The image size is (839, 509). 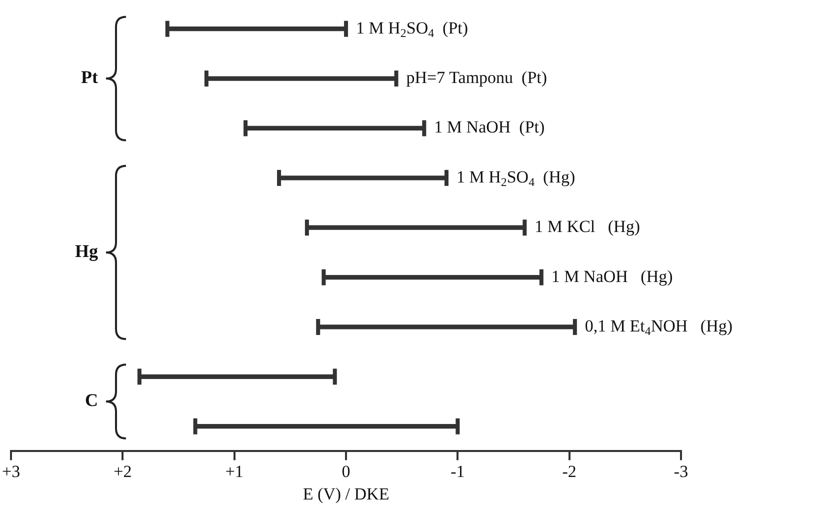 What do you see at coordinates (457, 471) in the screenshot?
I see `x-tick-label: -1` at bounding box center [457, 471].